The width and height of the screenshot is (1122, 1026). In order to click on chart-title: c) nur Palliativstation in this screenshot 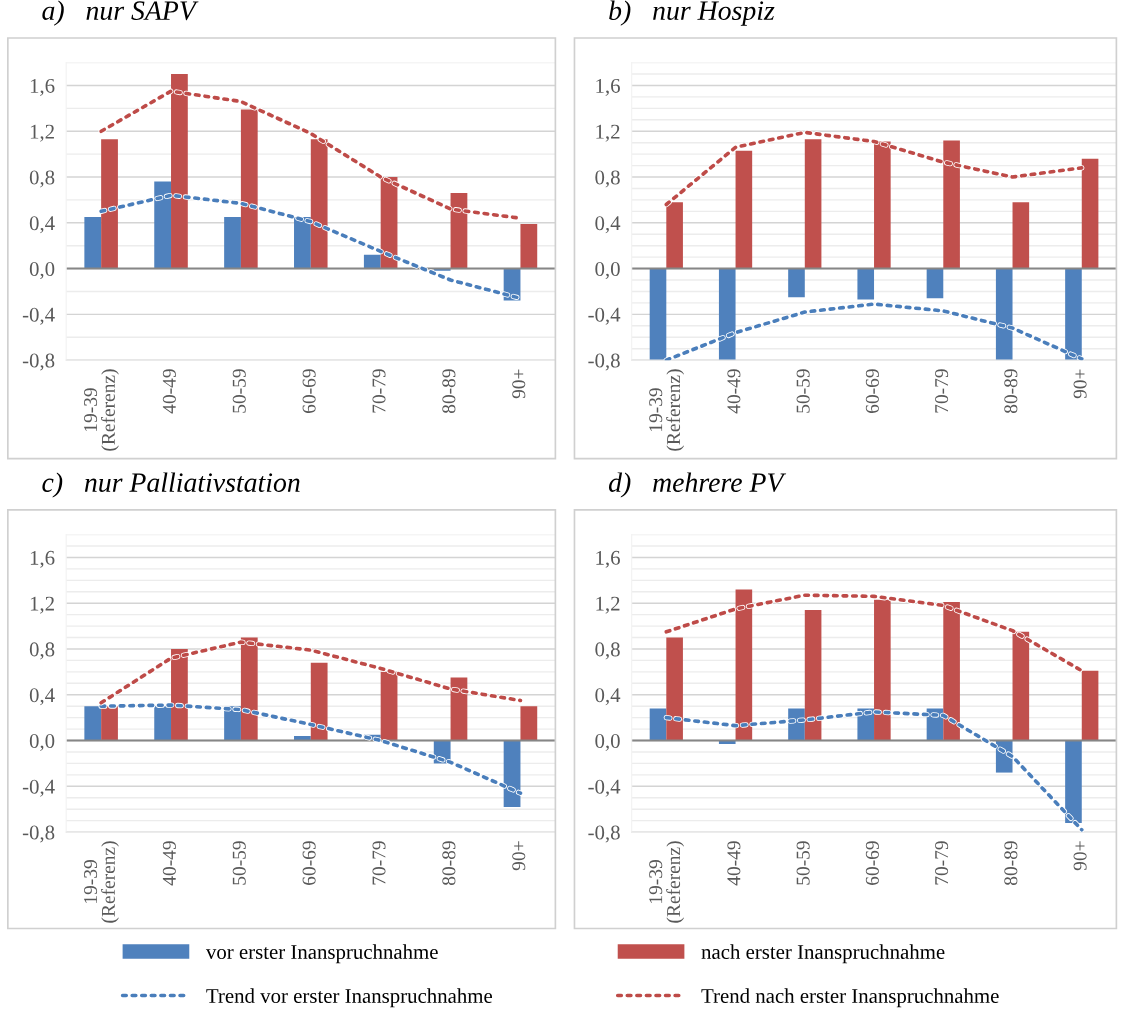, I will do `click(171, 485)`.